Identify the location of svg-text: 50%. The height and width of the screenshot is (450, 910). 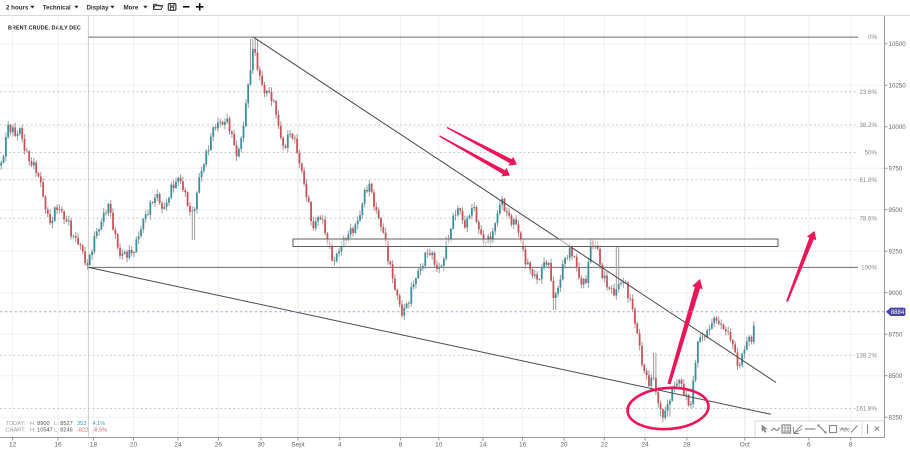
(871, 153).